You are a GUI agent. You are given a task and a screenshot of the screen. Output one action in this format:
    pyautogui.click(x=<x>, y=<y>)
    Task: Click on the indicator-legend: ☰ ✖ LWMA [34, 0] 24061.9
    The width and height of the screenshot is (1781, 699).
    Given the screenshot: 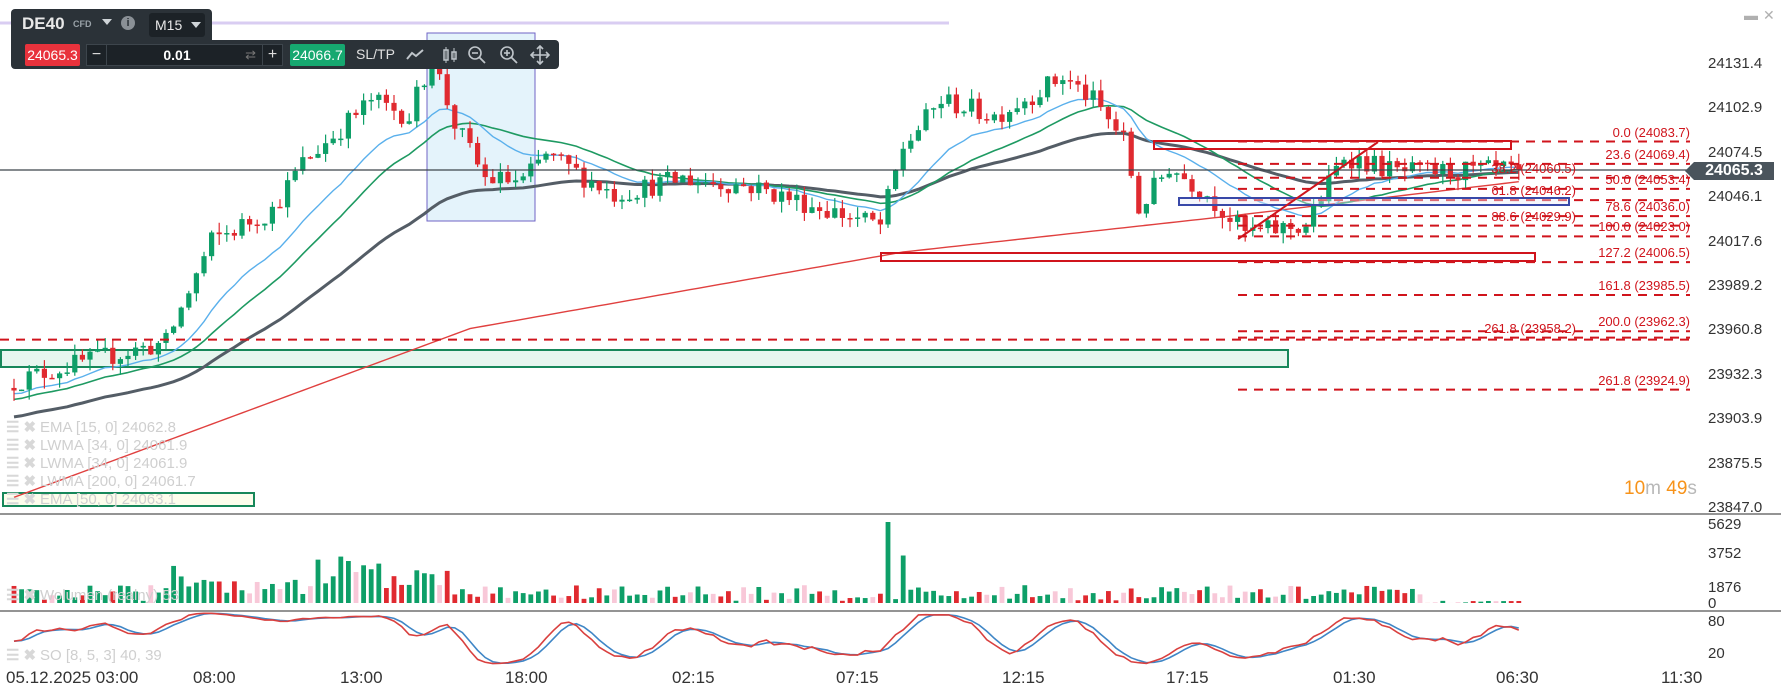 What is the action you would take?
    pyautogui.click(x=96, y=463)
    